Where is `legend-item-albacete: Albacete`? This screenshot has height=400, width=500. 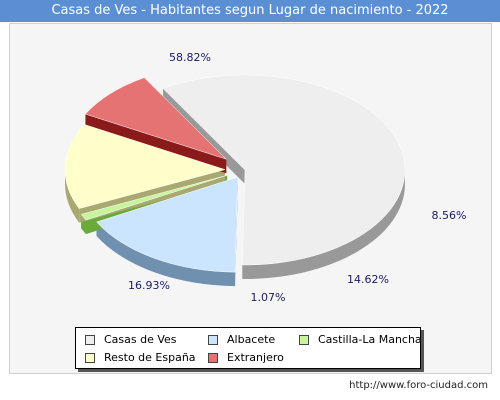 legend-item-albacete: Albacete is located at coordinates (241, 339).